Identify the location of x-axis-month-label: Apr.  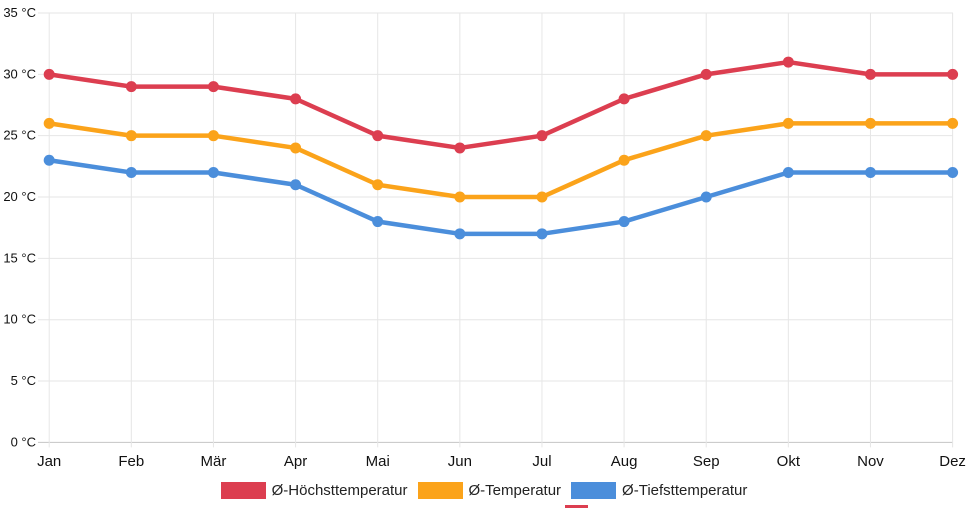
(295, 461).